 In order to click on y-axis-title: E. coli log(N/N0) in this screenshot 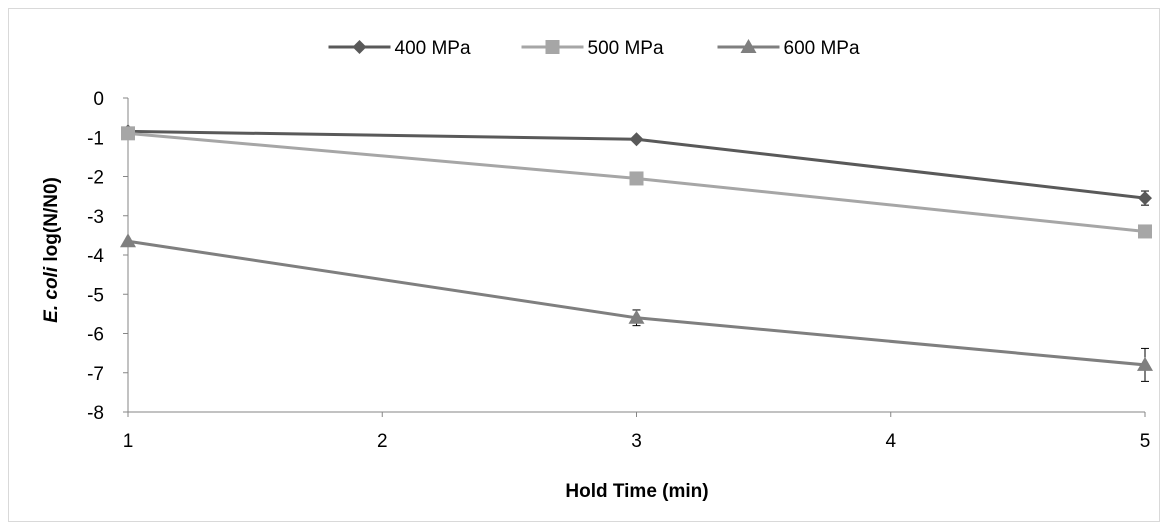, I will do `click(51, 250)`.